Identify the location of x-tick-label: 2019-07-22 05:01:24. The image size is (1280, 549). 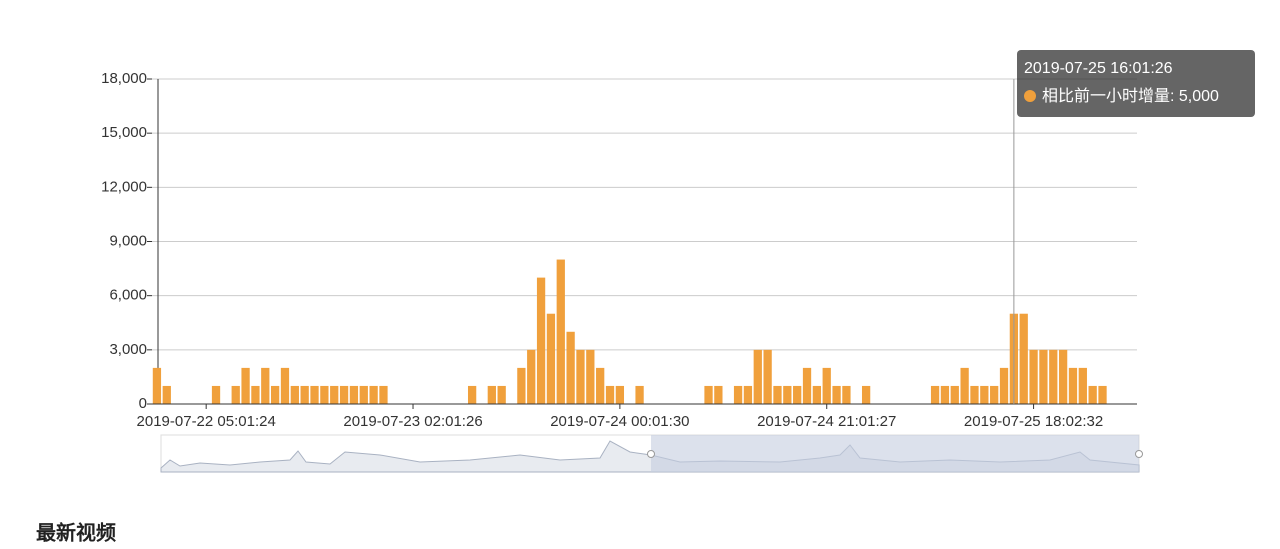
(206, 421).